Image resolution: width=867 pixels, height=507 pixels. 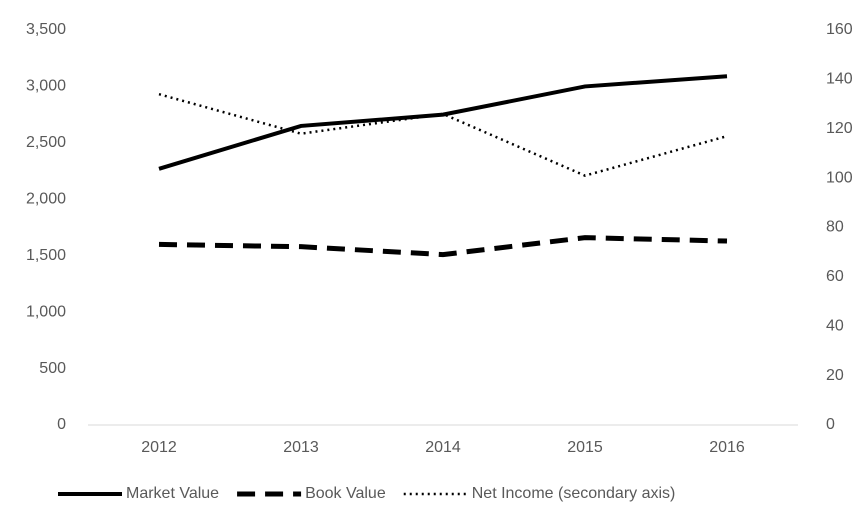 I want to click on y-tick-label: 1,000, so click(x=46, y=311).